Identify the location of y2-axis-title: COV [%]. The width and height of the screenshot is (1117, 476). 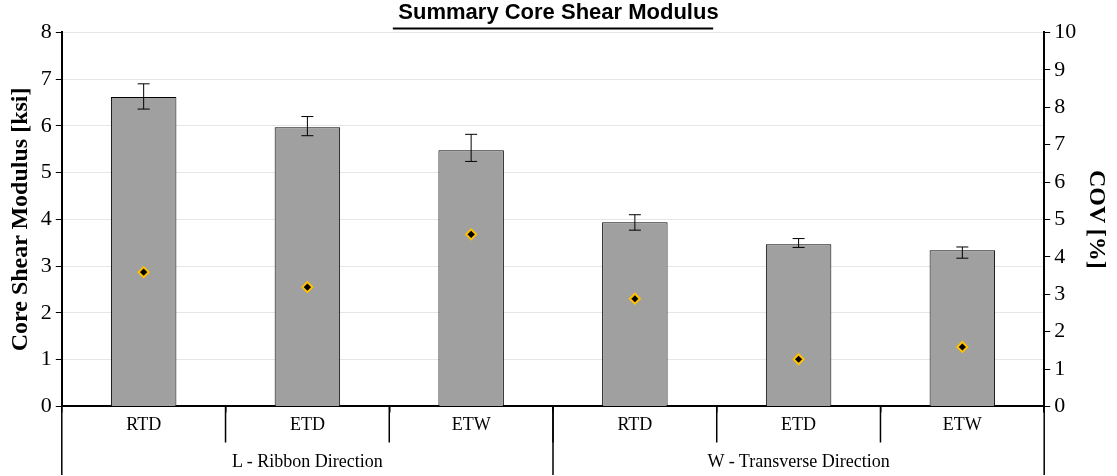
(1098, 219).